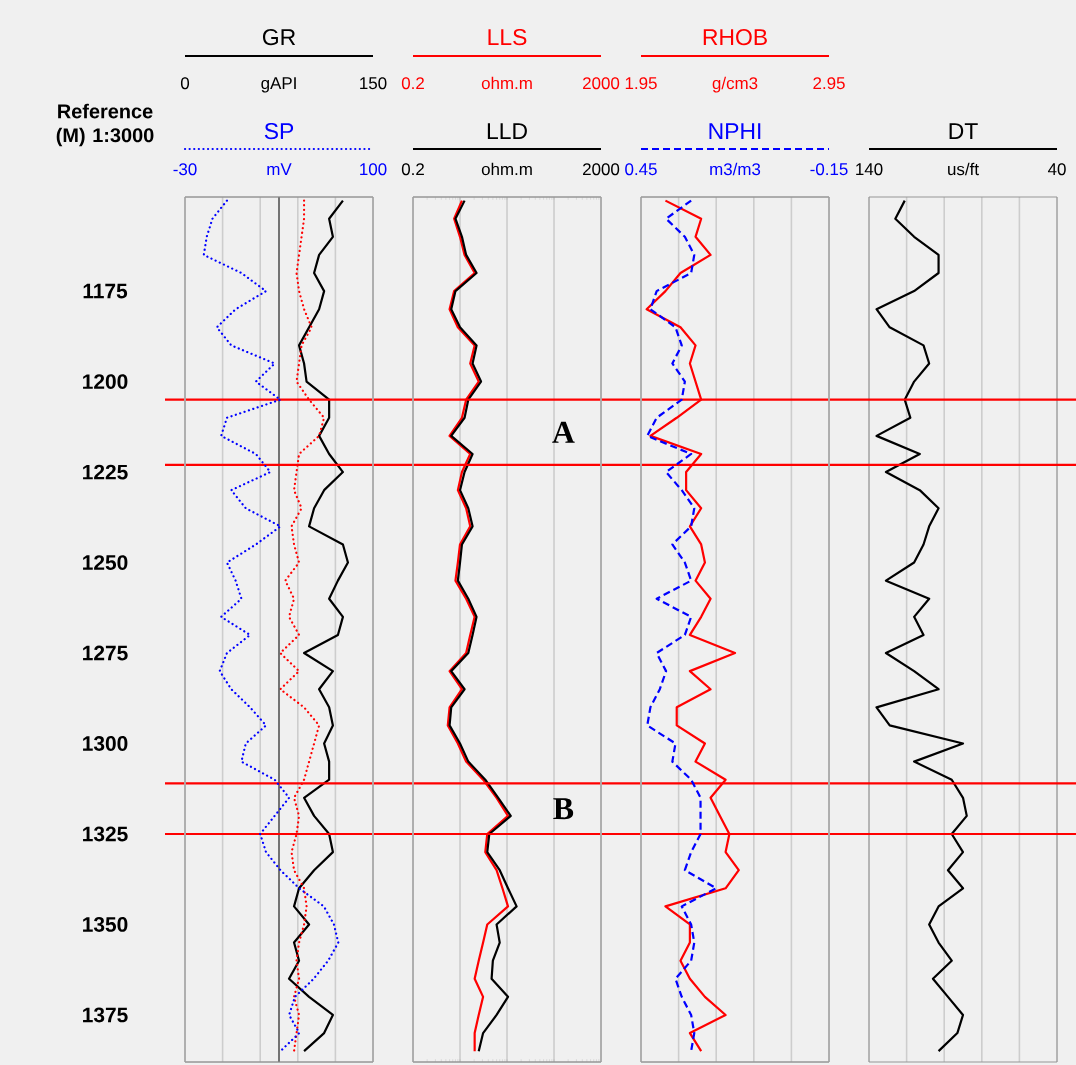 The width and height of the screenshot is (1076, 1065). What do you see at coordinates (641, 169) in the screenshot?
I see `x2-tick-label: 0.45` at bounding box center [641, 169].